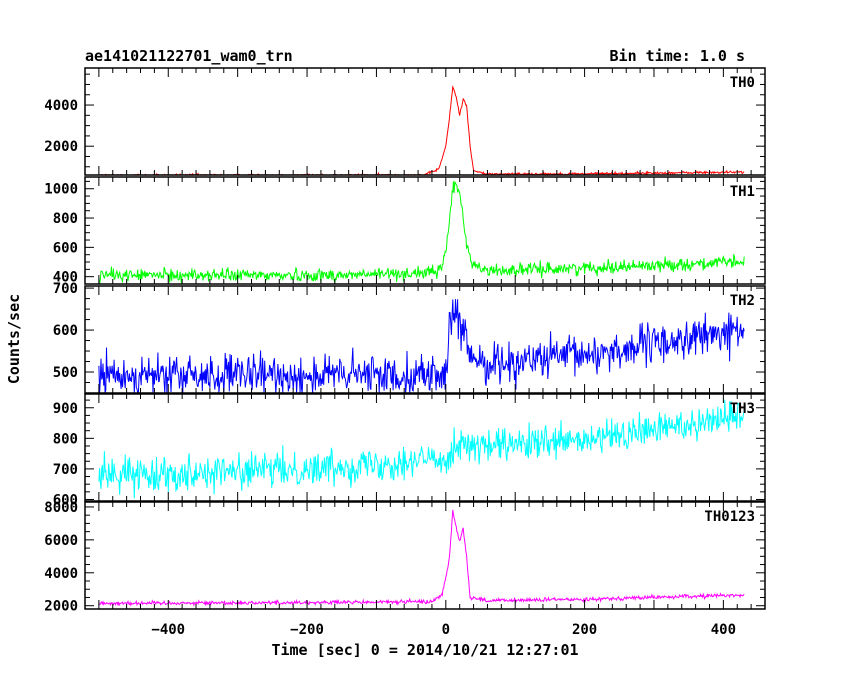 The image size is (850, 680). I want to click on panel-frame-th0123, so click(425, 555).